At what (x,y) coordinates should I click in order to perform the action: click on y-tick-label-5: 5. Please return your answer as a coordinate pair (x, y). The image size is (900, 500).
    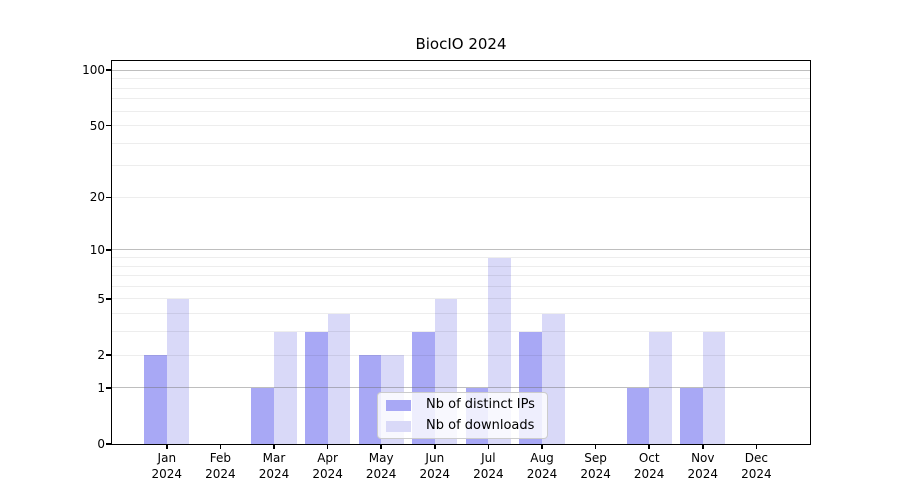
    Looking at the image, I should click on (101, 298).